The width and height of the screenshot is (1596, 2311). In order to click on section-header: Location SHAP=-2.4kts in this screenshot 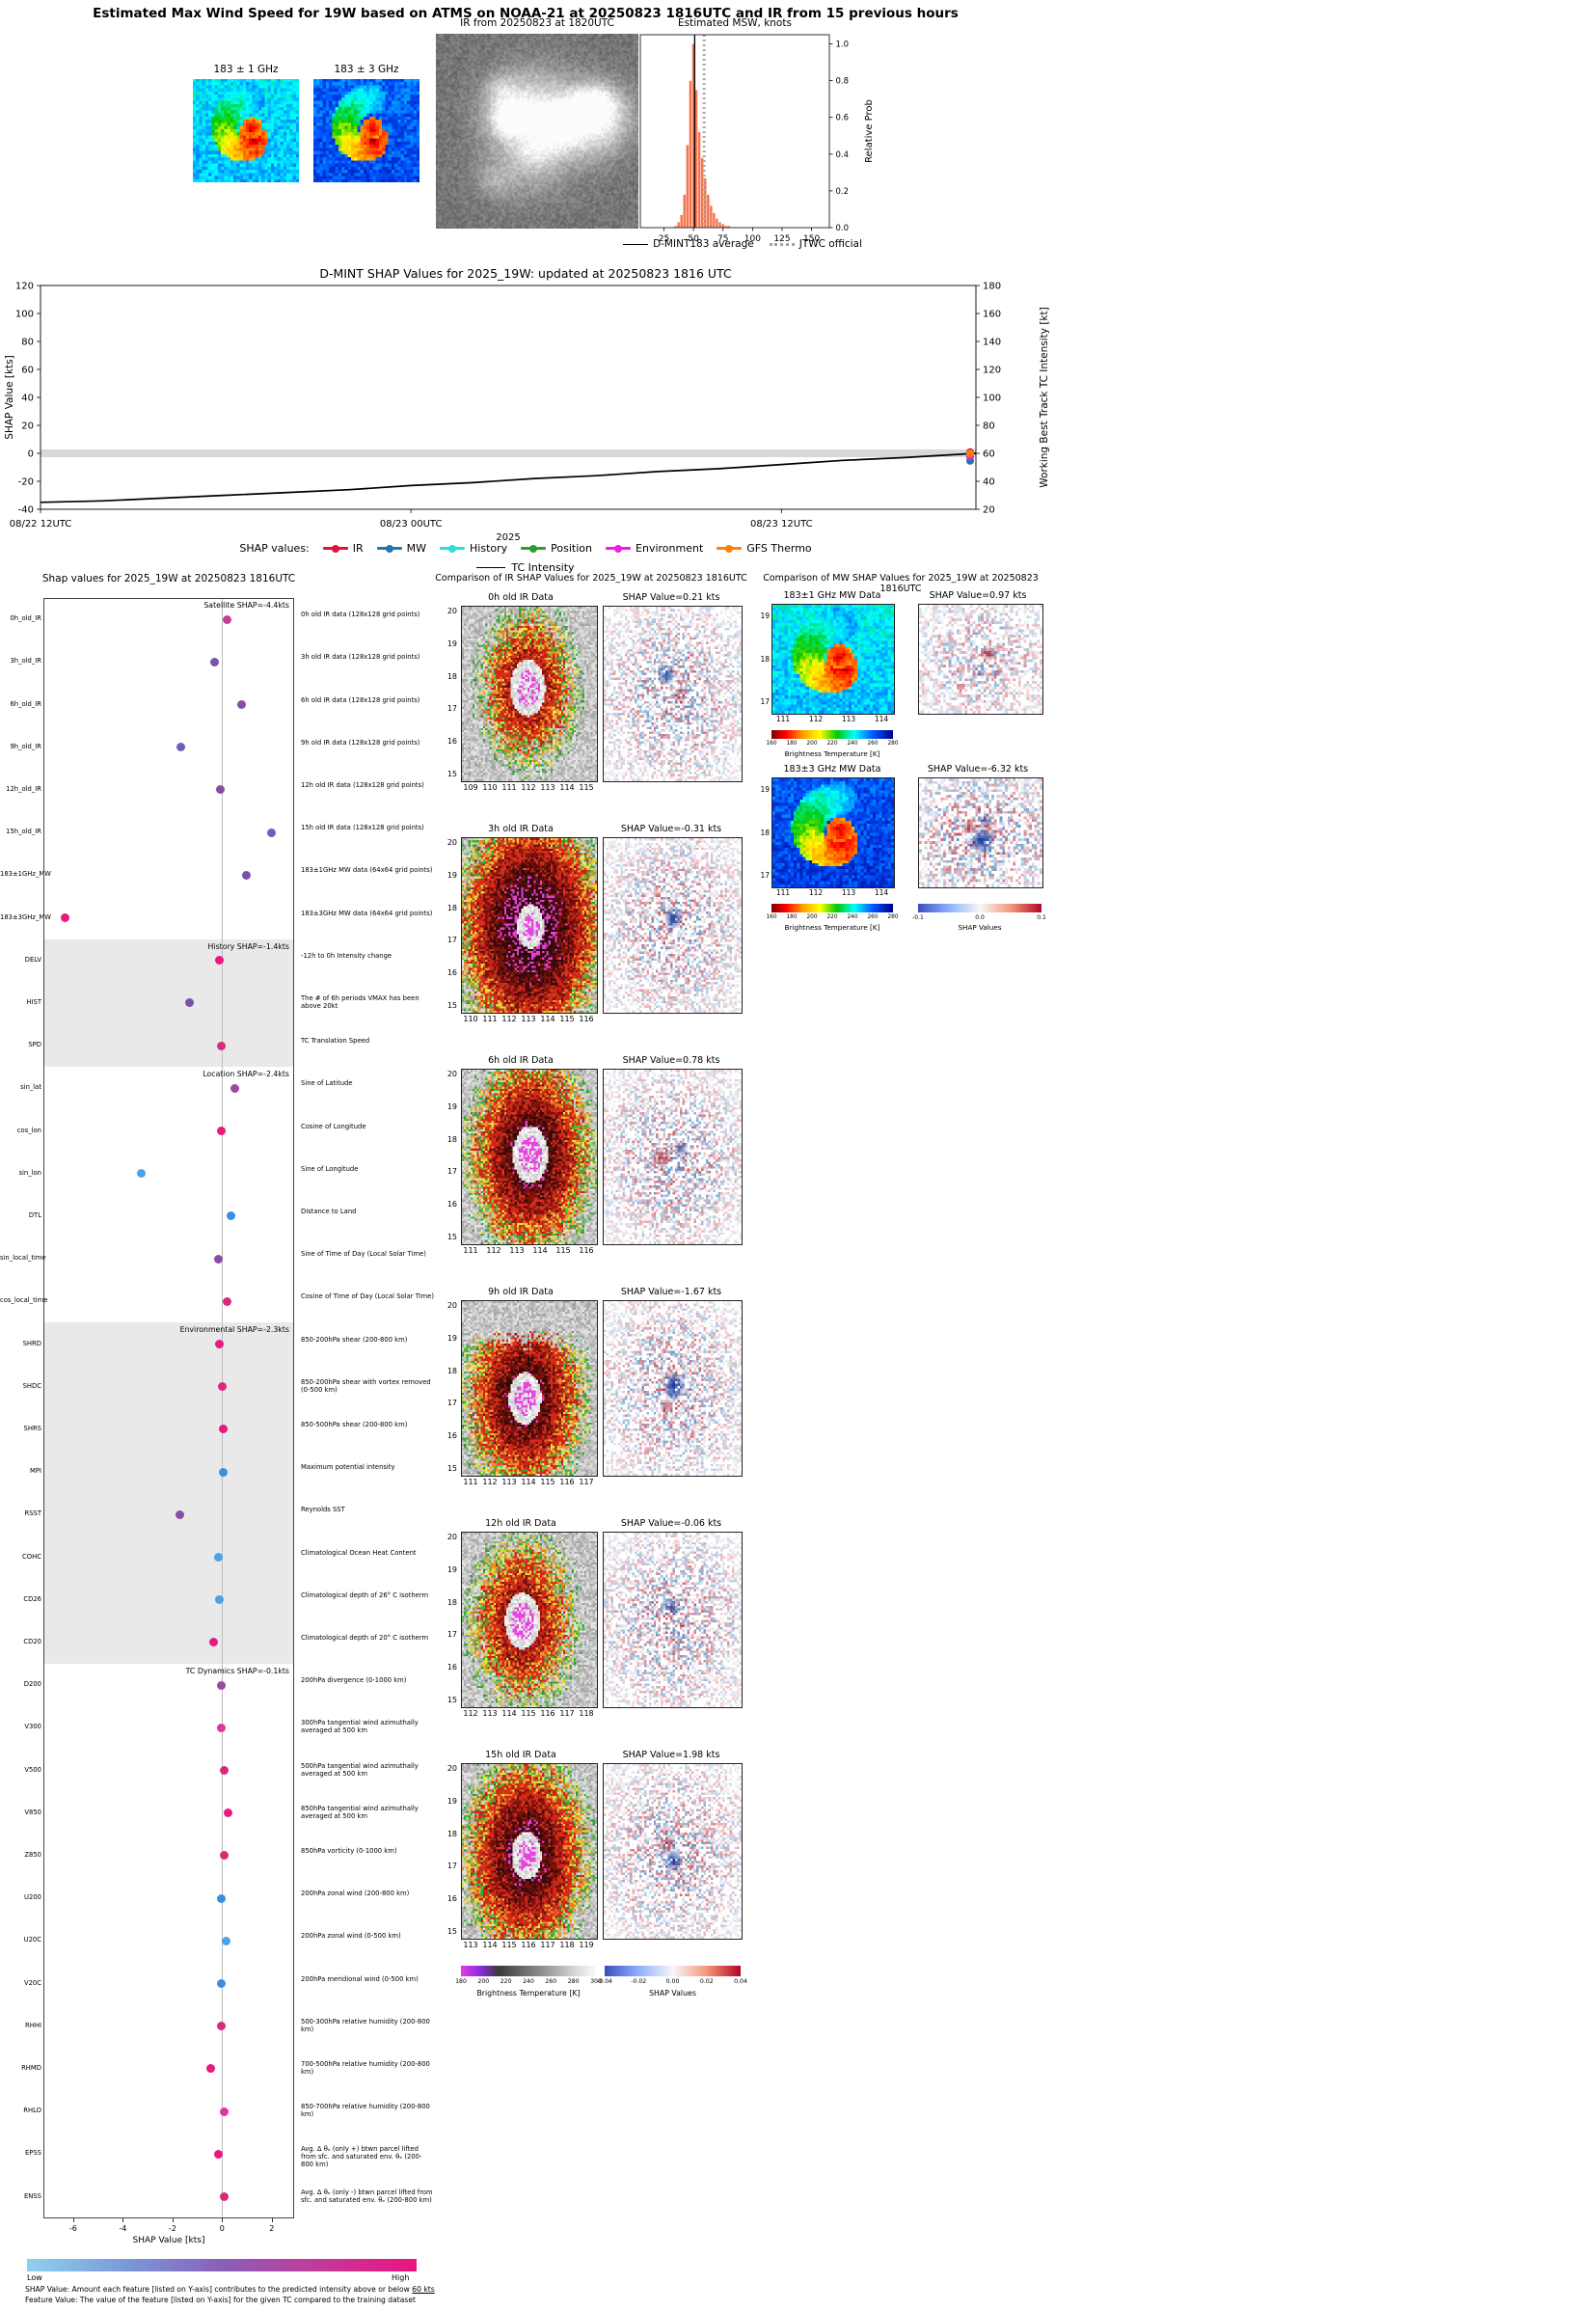, I will do `click(246, 1075)`.